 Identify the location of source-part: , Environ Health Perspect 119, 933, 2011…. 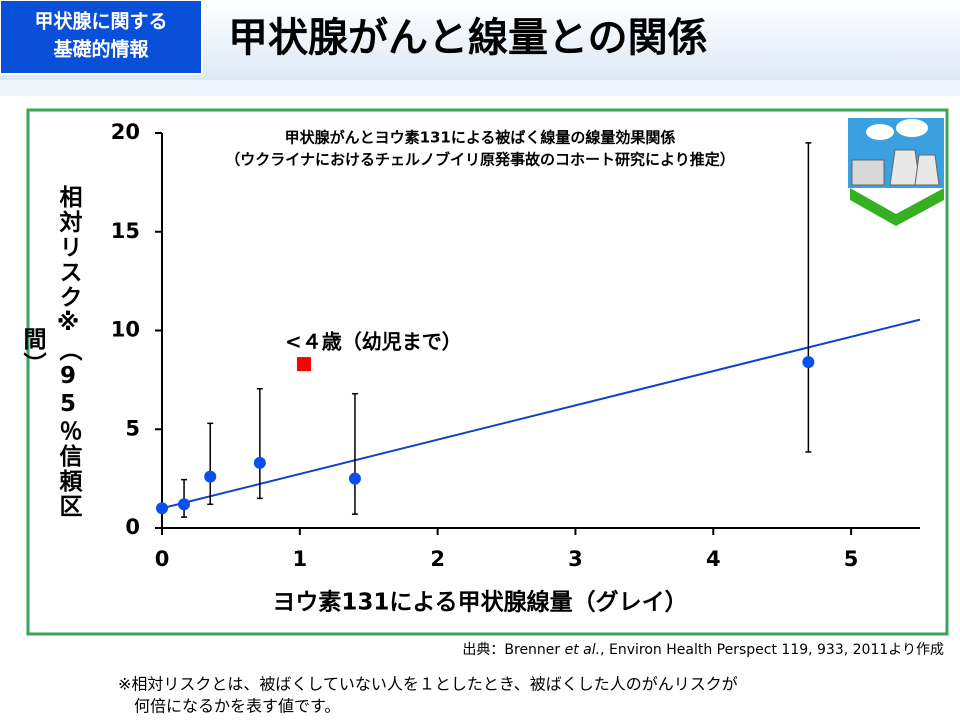
(772, 650).